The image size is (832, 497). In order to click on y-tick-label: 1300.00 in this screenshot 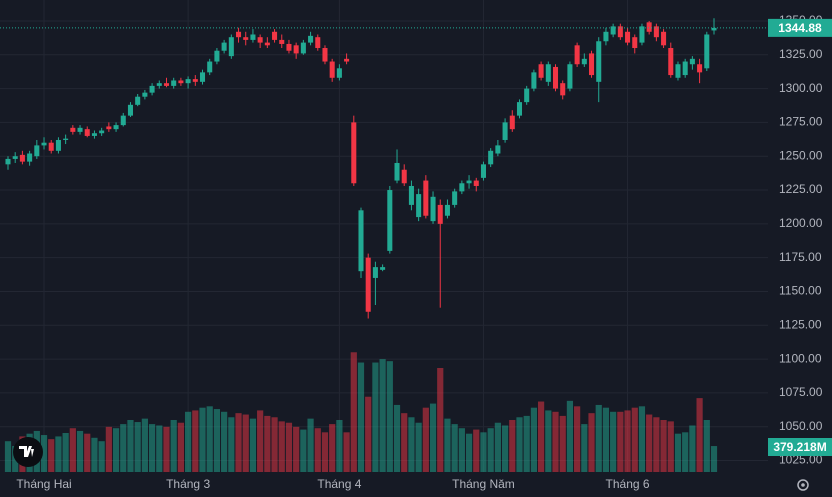, I will do `click(801, 88)`.